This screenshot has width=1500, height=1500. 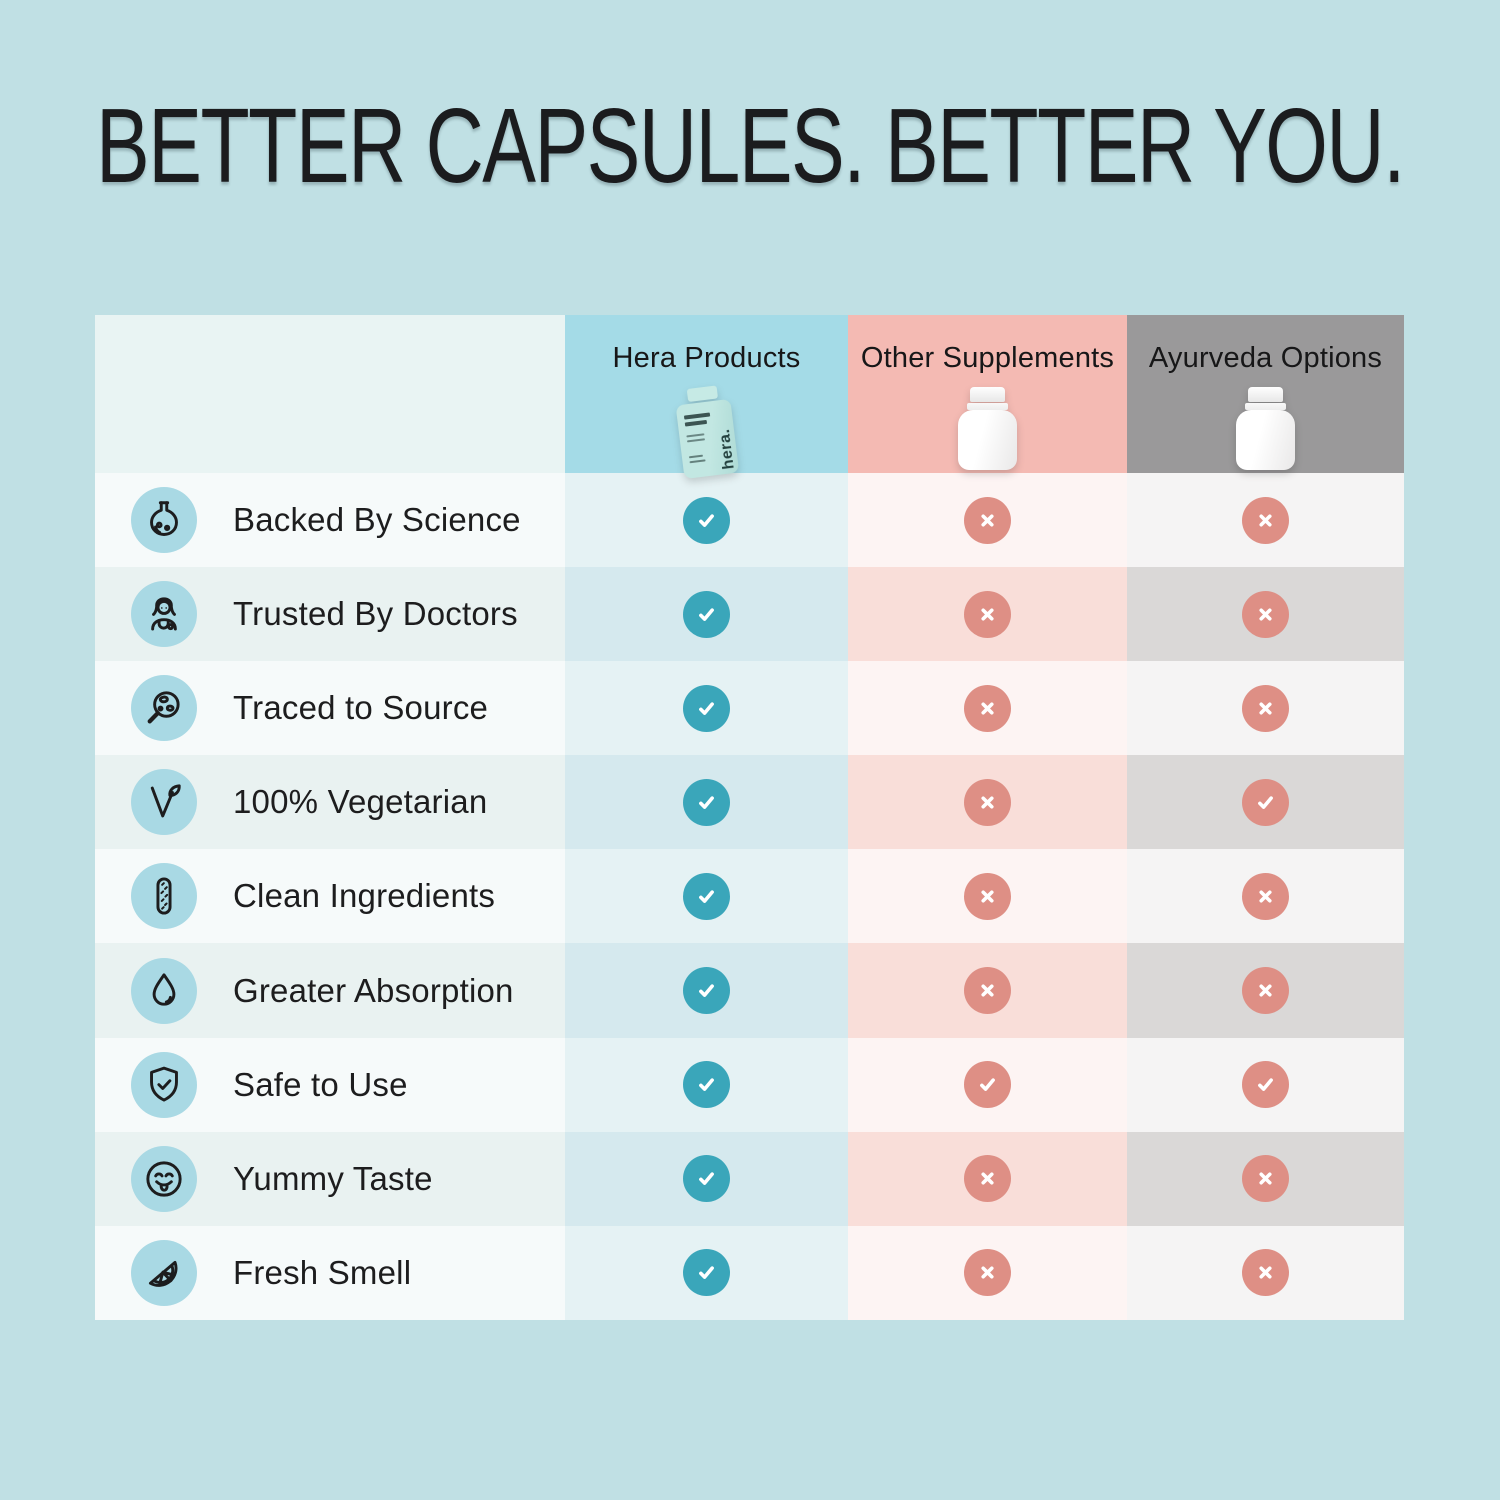 I want to click on table-header-spacer, so click(x=330, y=394).